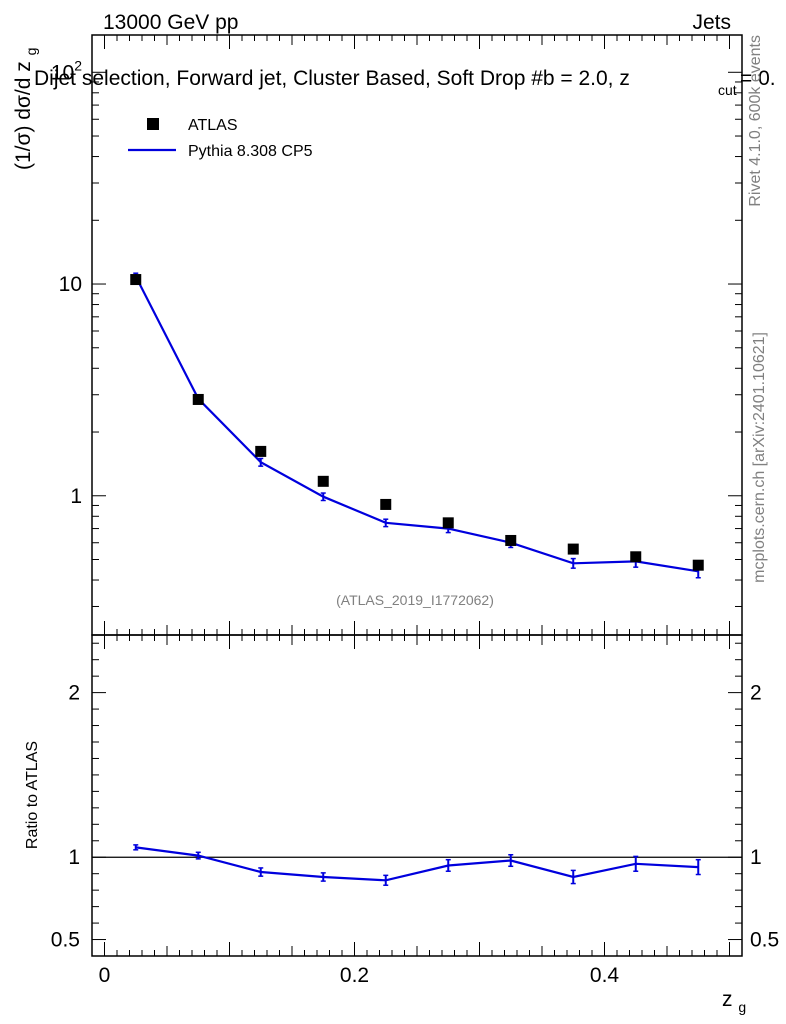  I want to click on legend-atlas-label: ATLAS, so click(213, 125).